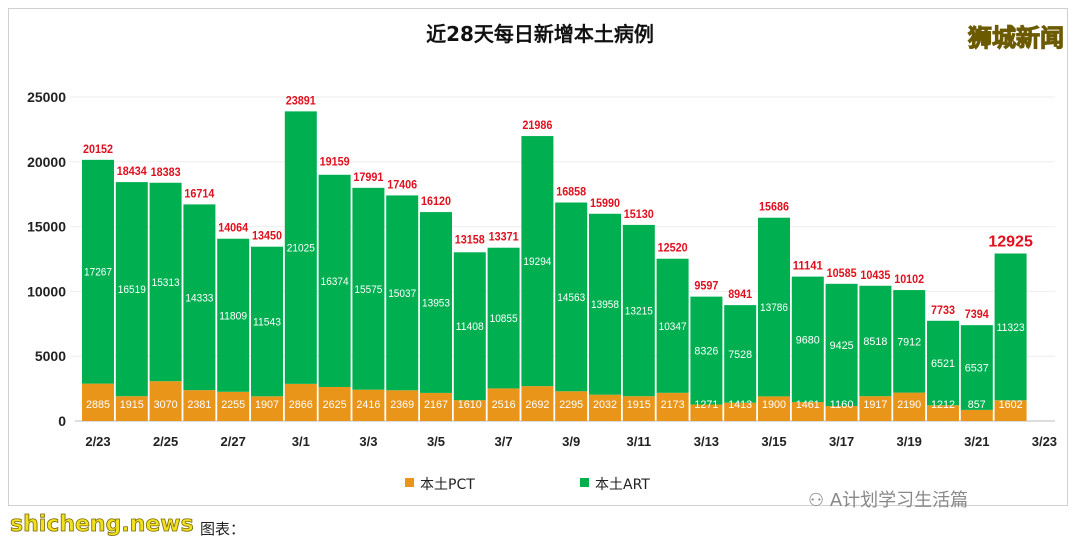  What do you see at coordinates (97, 441) in the screenshot?
I see `x-tick-label: 2/23` at bounding box center [97, 441].